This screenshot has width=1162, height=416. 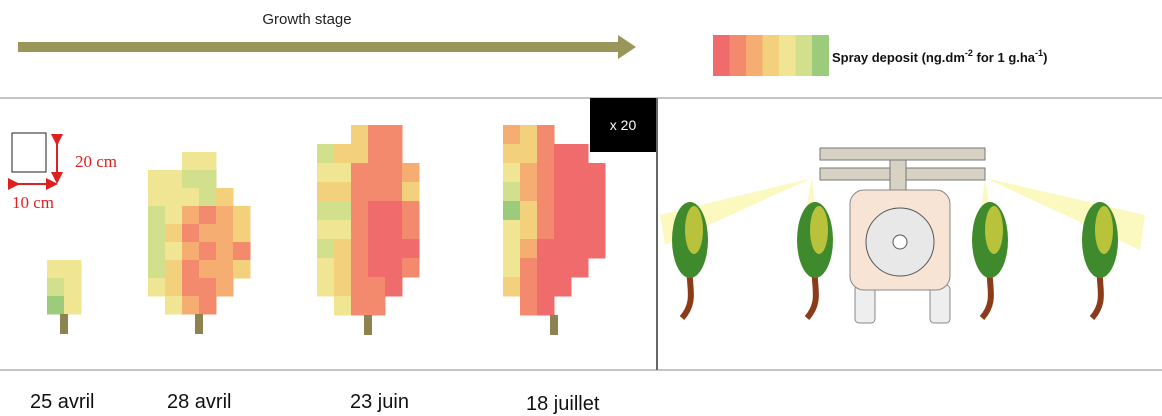 What do you see at coordinates (1004, 57) in the screenshot?
I see `legend-text: for 1 g.ha` at bounding box center [1004, 57].